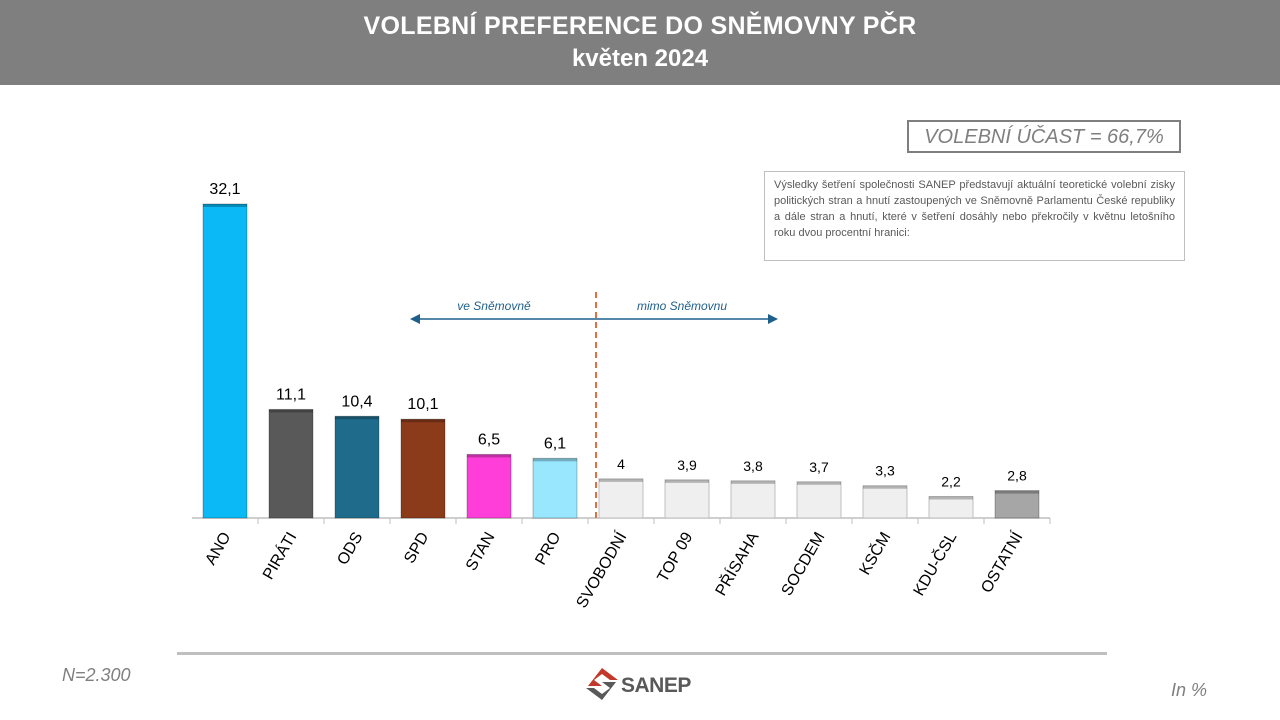  What do you see at coordinates (621, 498) in the screenshot?
I see `bar-svobodní` at bounding box center [621, 498].